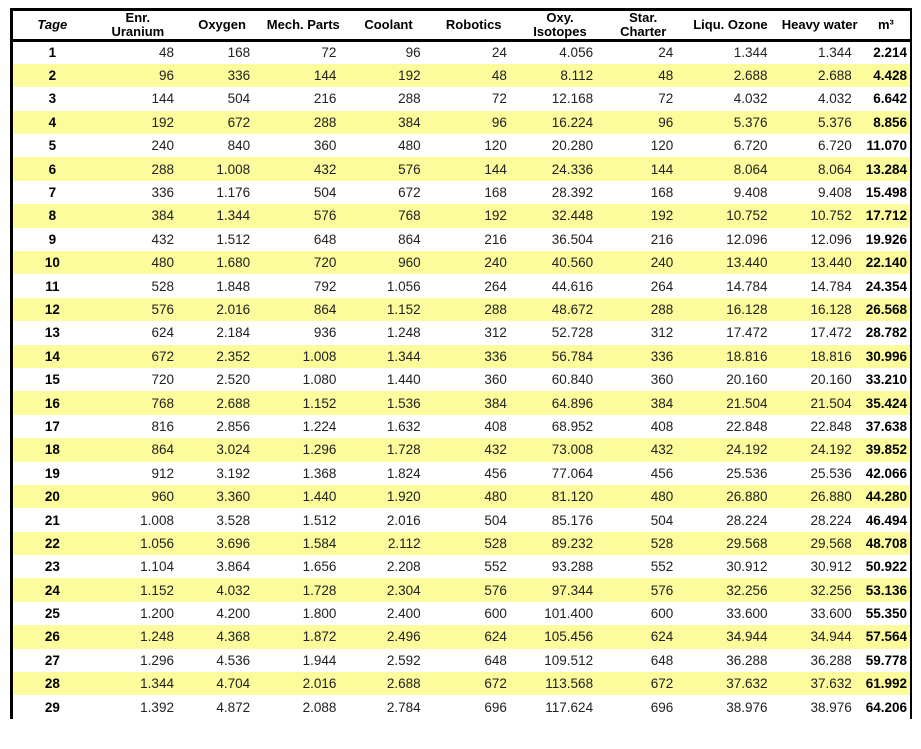 This screenshot has width=921, height=749. What do you see at coordinates (52, 567) in the screenshot?
I see `row-number: 23` at bounding box center [52, 567].